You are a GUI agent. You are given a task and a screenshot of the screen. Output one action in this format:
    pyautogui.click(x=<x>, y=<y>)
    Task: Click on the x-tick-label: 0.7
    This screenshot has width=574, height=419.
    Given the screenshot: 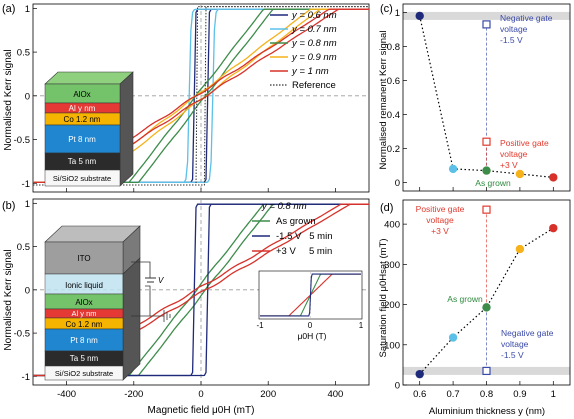 What is the action you would take?
    pyautogui.click(x=452, y=394)
    